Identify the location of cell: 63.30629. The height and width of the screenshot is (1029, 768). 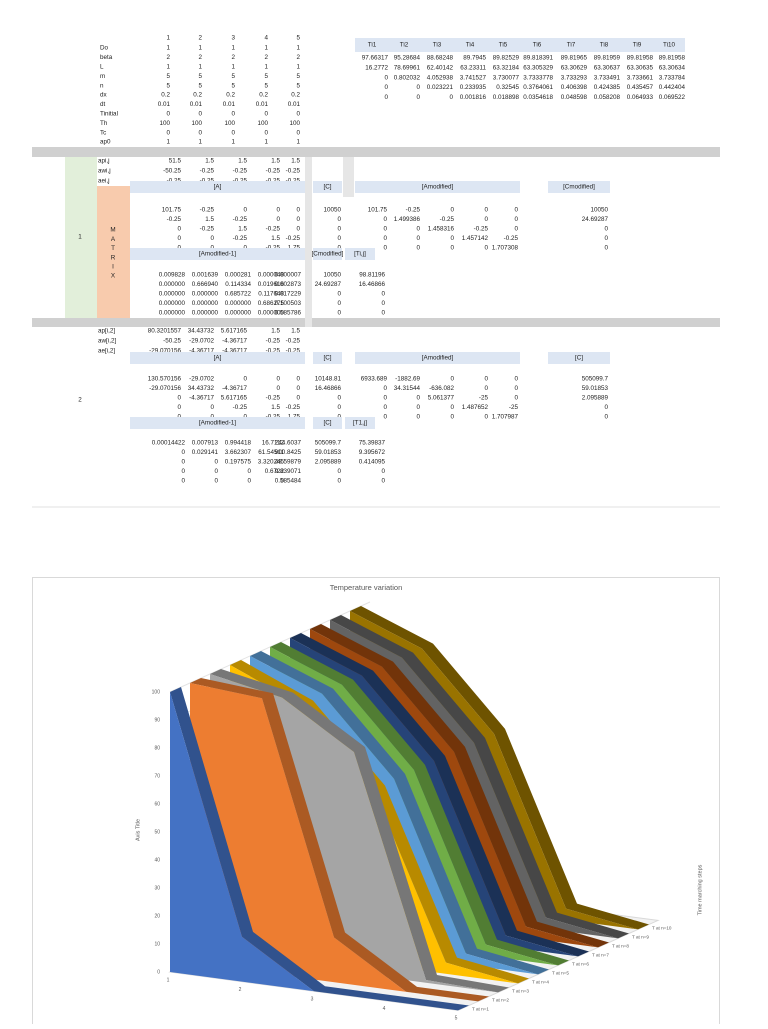
(574, 67).